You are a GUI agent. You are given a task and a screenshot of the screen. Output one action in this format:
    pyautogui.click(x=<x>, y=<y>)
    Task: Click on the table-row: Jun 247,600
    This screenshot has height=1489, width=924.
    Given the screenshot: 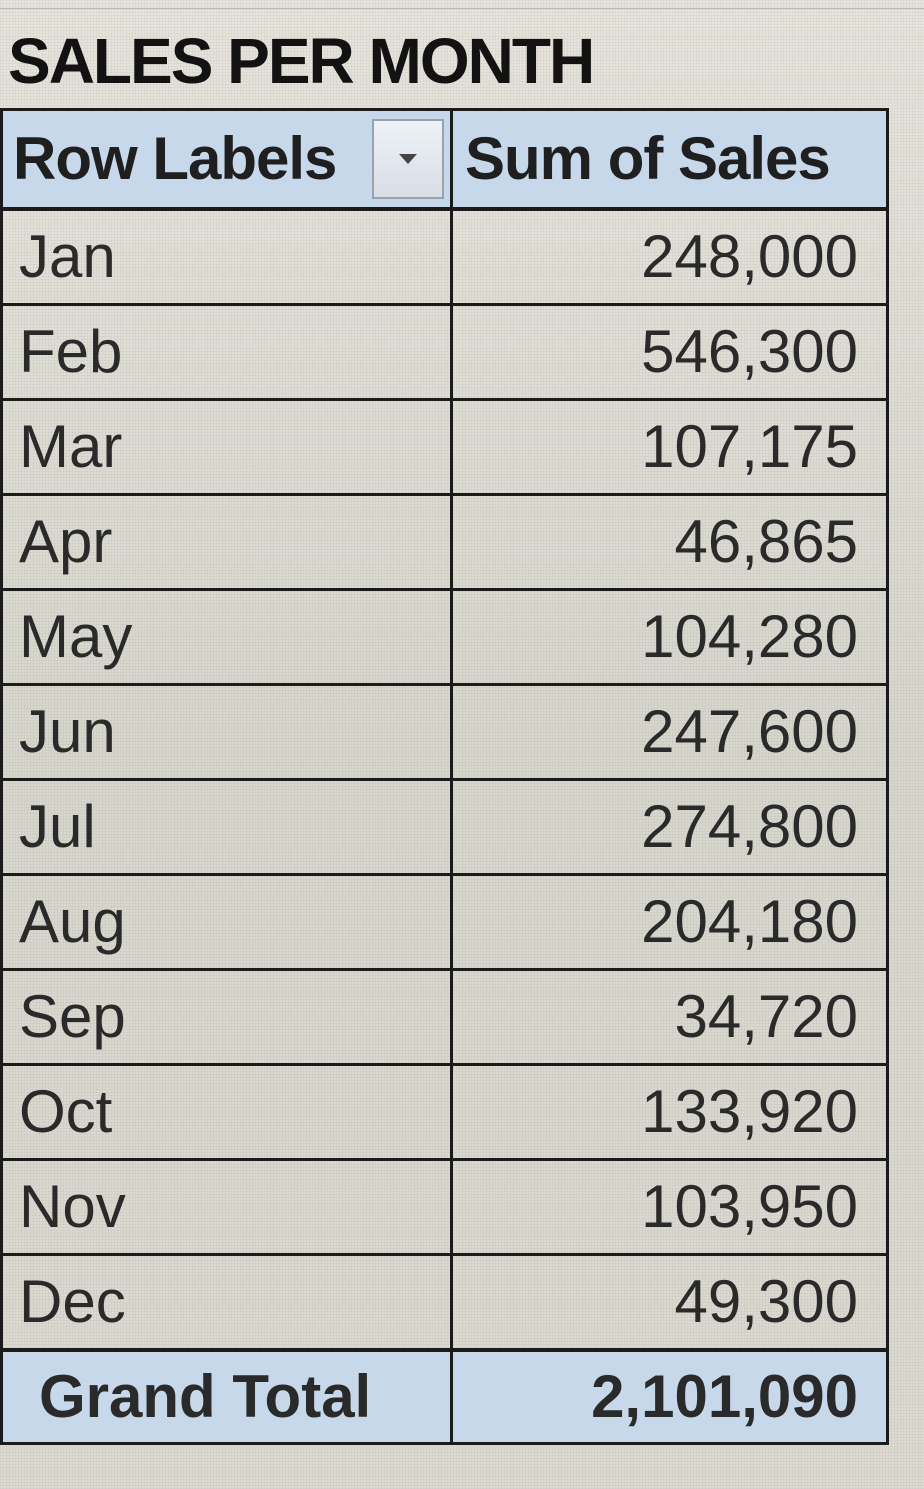 What is the action you would take?
    pyautogui.click(x=444, y=732)
    